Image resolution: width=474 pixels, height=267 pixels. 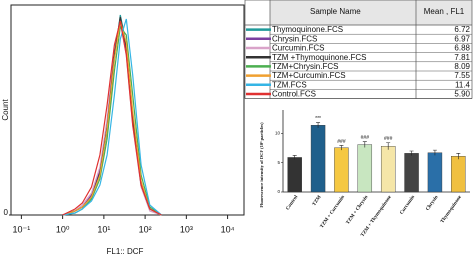 What do you see at coordinates (371, 12) in the screenshot?
I see `table-header-bg` at bounding box center [371, 12].